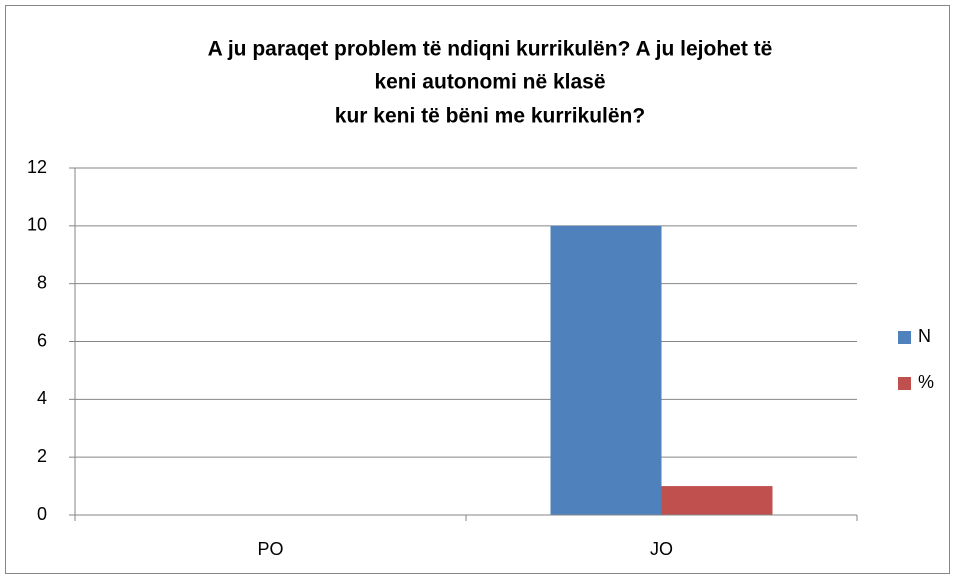  I want to click on legend-label: N, so click(924, 336).